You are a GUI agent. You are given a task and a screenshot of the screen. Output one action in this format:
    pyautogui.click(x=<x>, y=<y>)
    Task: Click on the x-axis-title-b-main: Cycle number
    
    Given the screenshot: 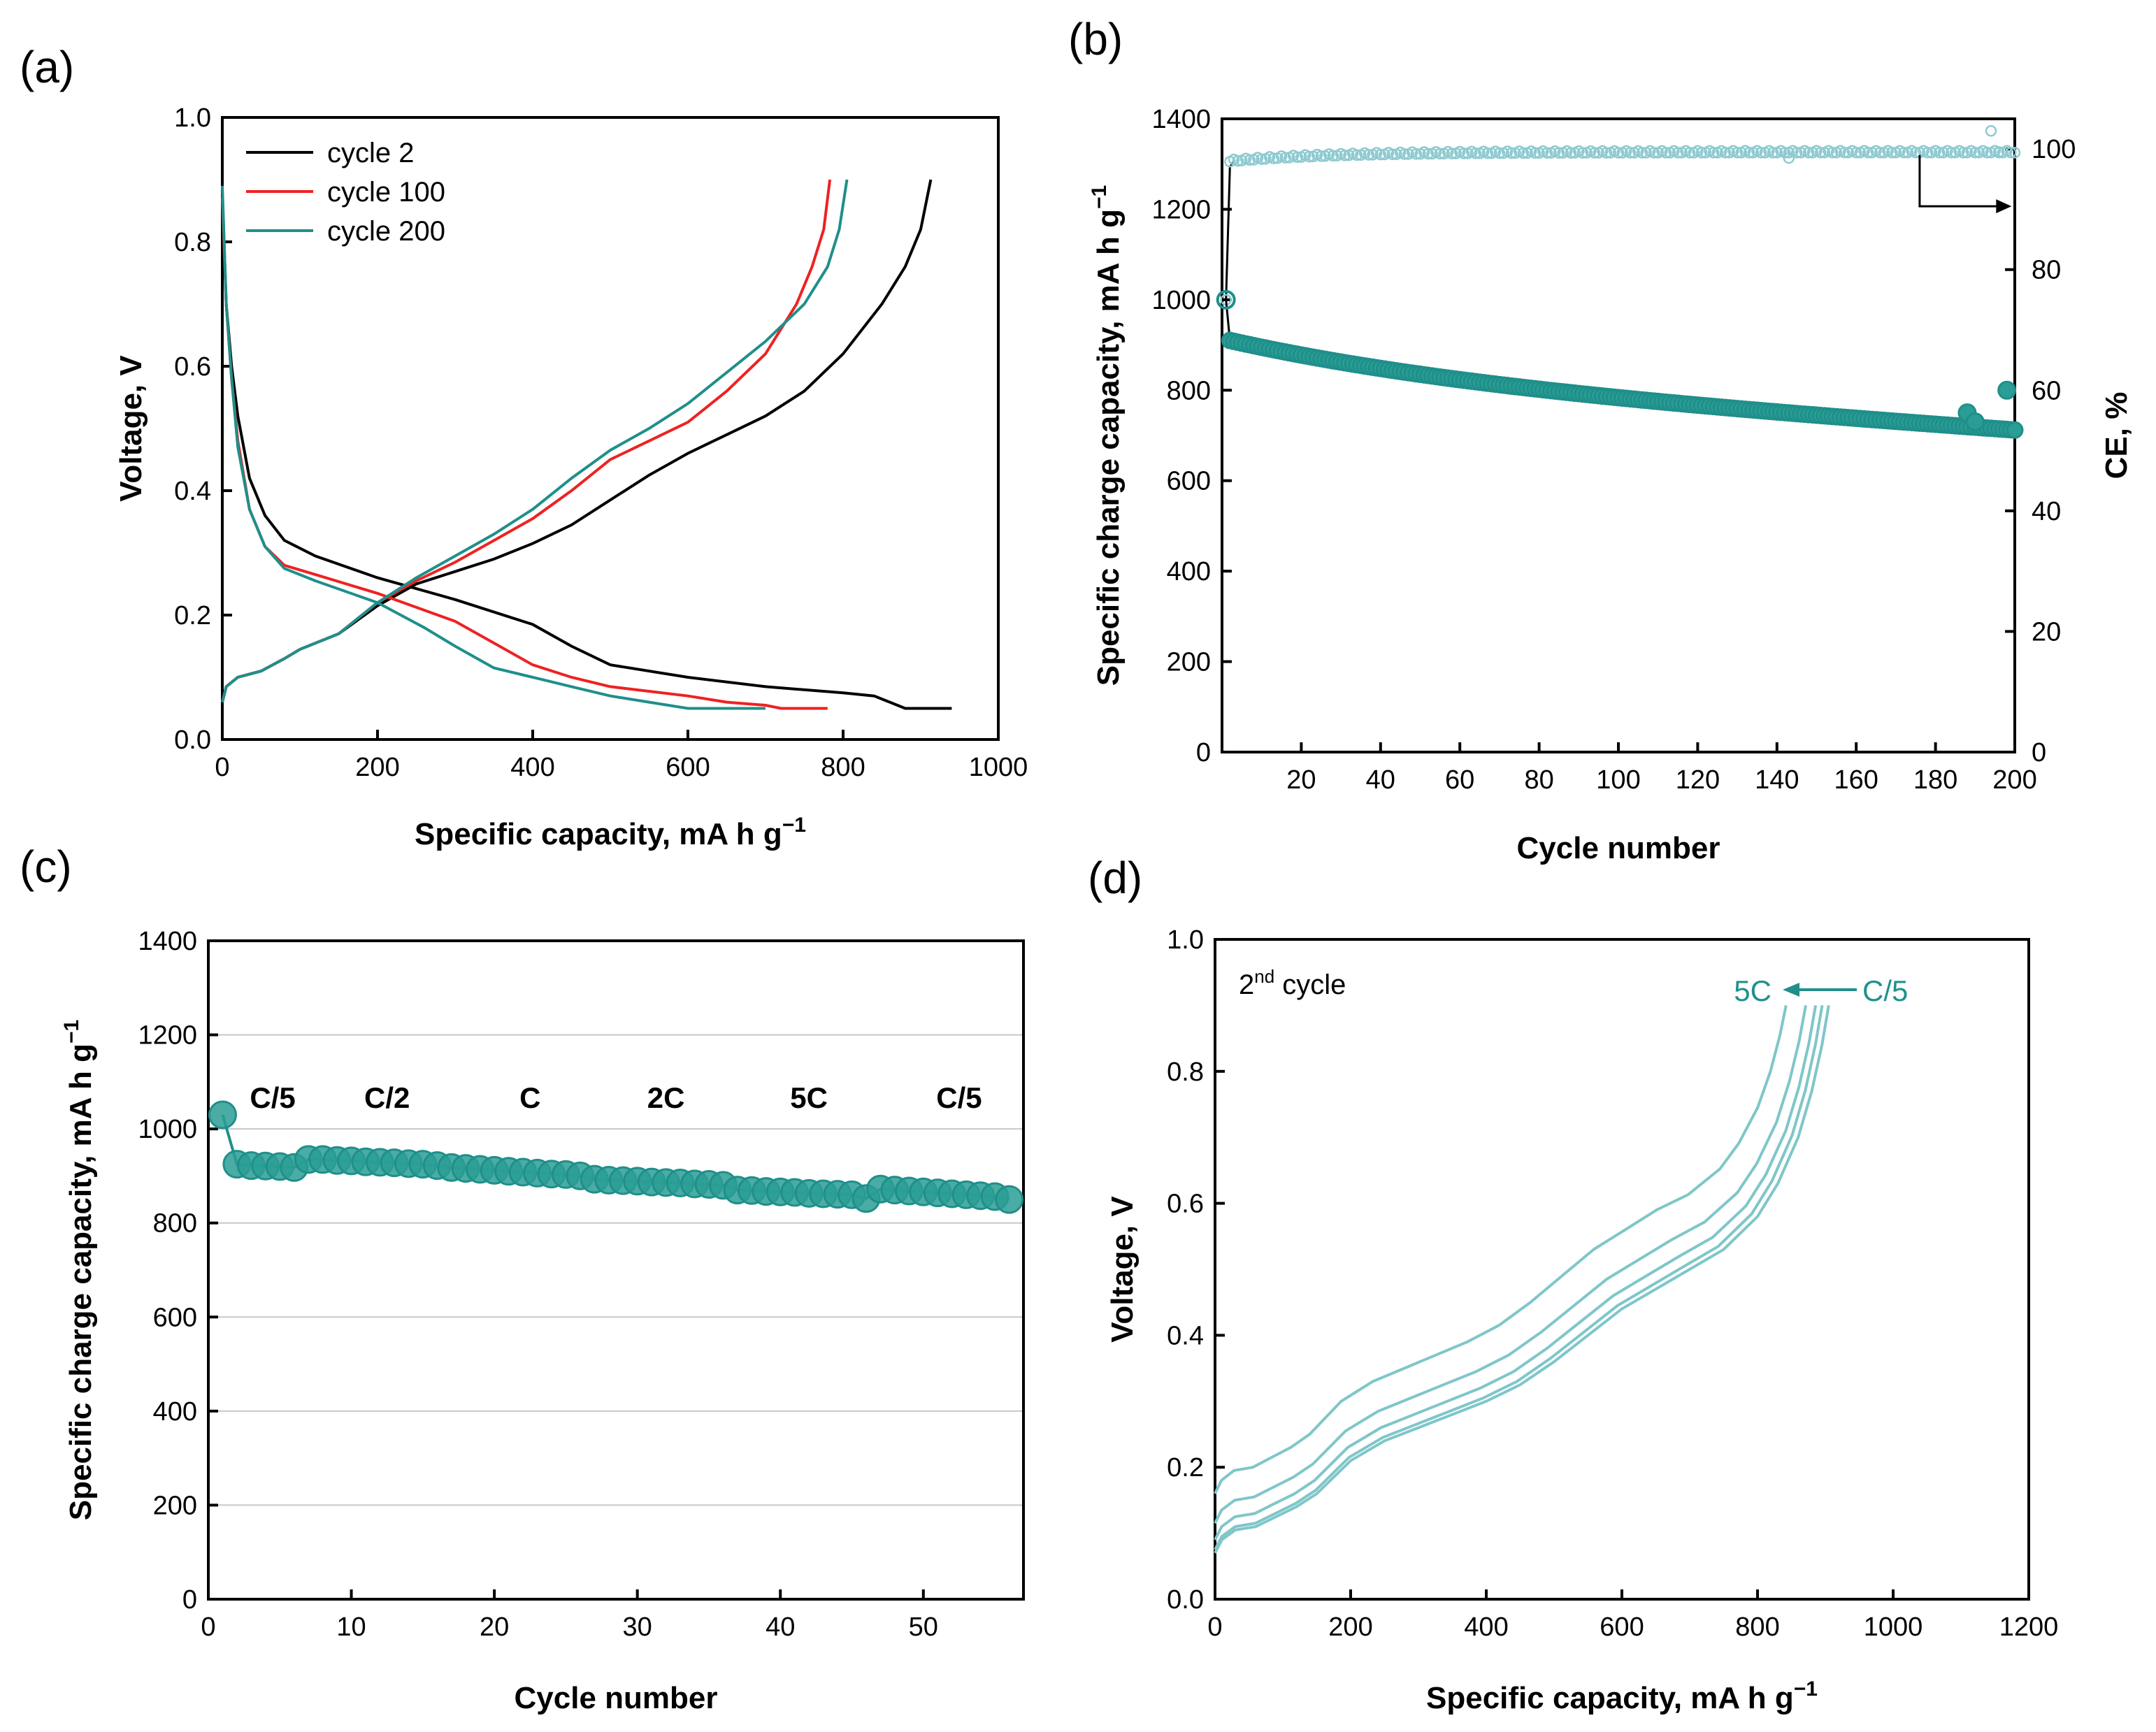 What is the action you would take?
    pyautogui.click(x=1618, y=848)
    